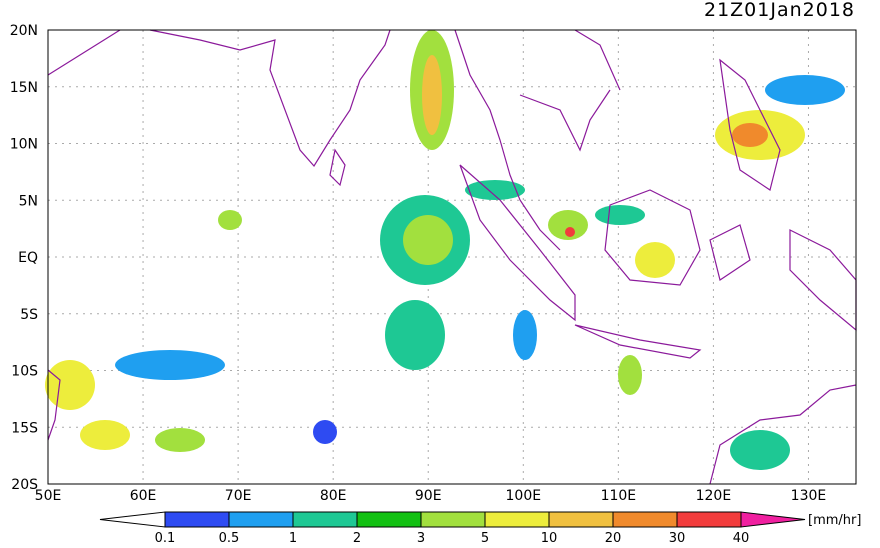 The image size is (880, 548). I want to click on colorbar-label: 30, so click(677, 537).